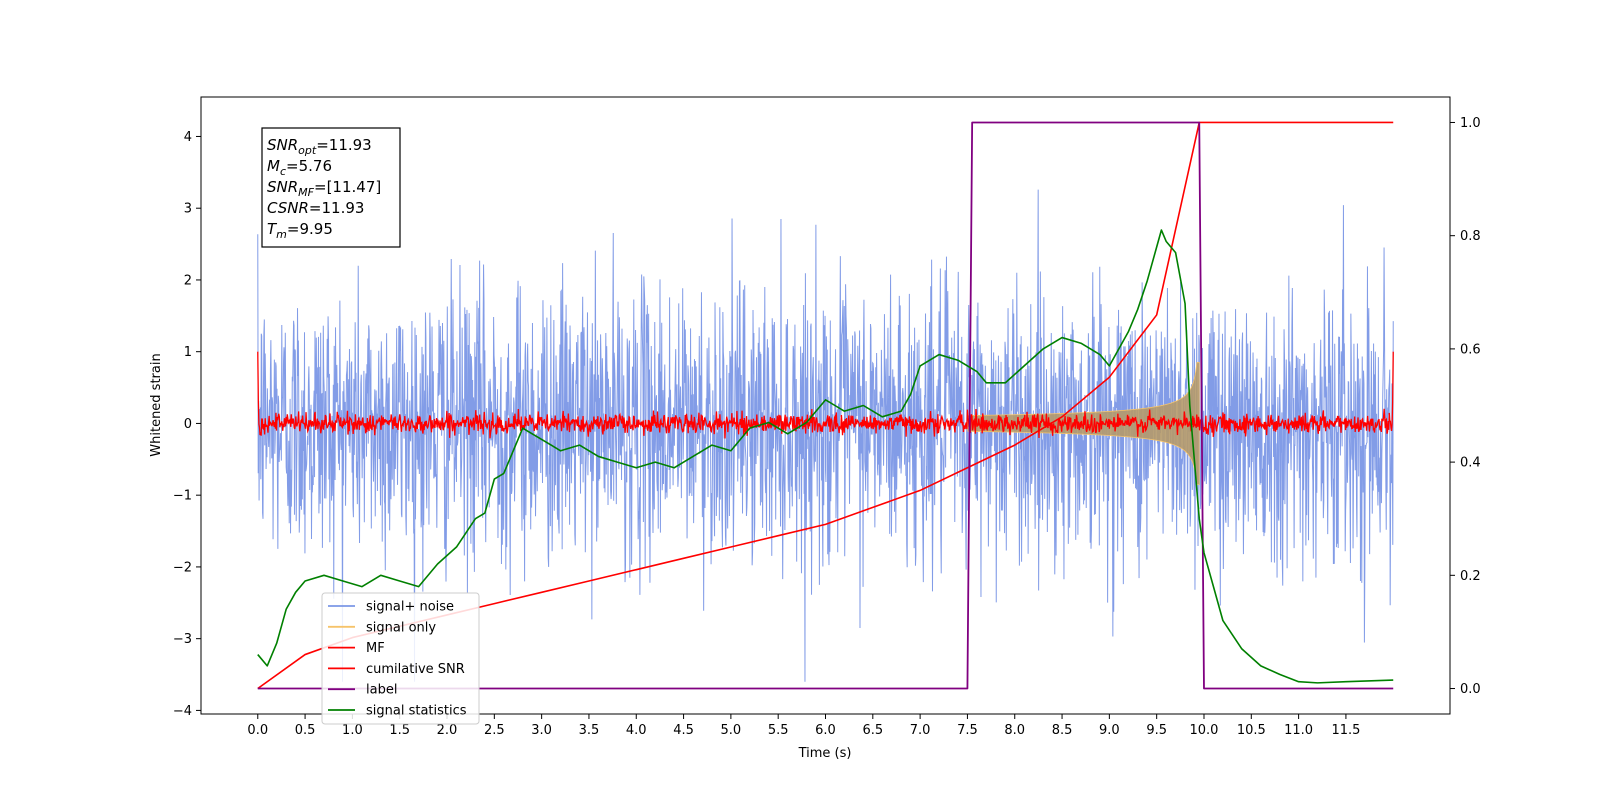 The height and width of the screenshot is (800, 1600). What do you see at coordinates (375, 648) in the screenshot?
I see `legend-label: MF` at bounding box center [375, 648].